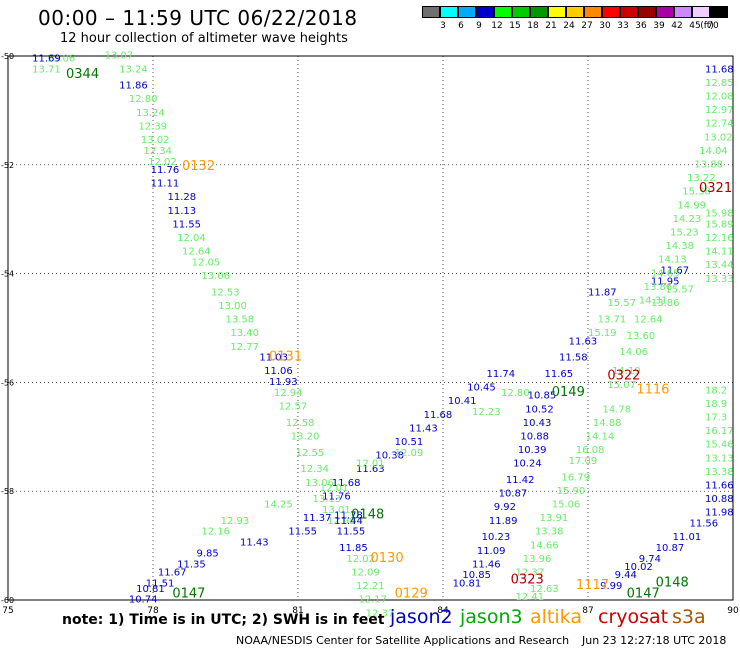 The width and height of the screenshot is (740, 650). I want to click on wave-height-value: 12.02, so click(162, 162).